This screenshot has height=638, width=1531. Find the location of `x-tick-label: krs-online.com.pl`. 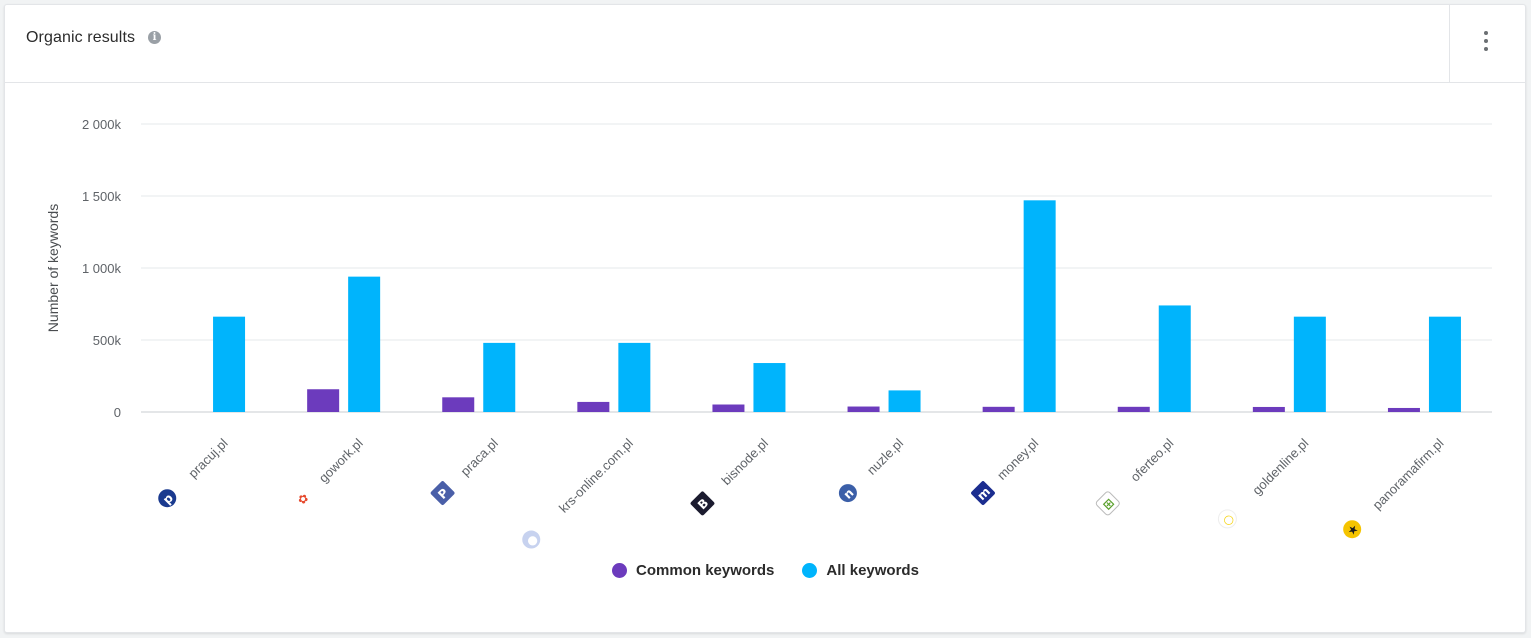

x-tick-label: krs-online.com.pl is located at coordinates (596, 475).